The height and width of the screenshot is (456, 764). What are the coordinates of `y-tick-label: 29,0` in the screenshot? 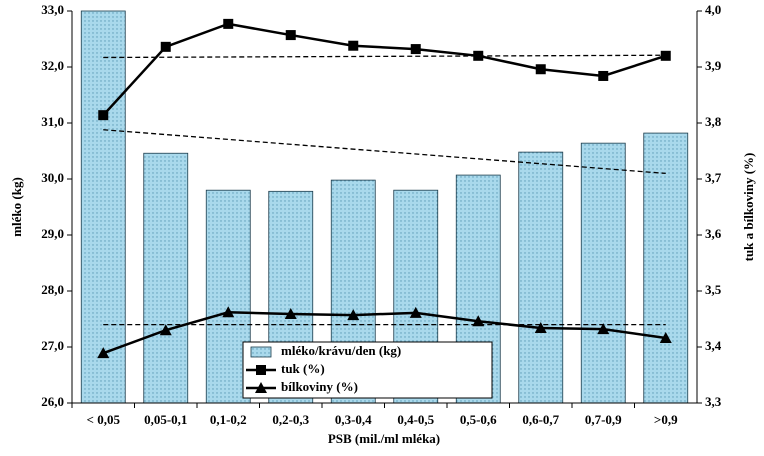 It's located at (52, 233).